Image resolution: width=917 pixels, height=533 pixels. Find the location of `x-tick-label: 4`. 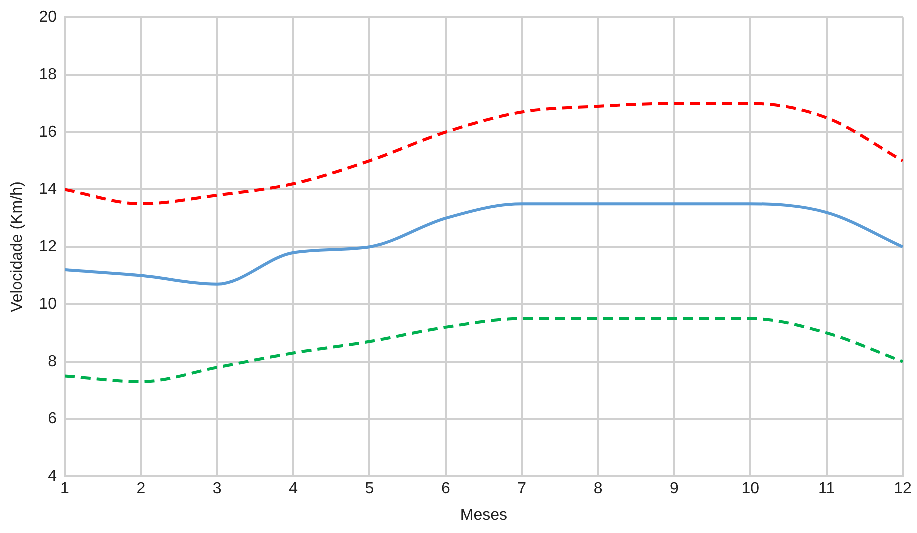

x-tick-label: 4 is located at coordinates (293, 489).